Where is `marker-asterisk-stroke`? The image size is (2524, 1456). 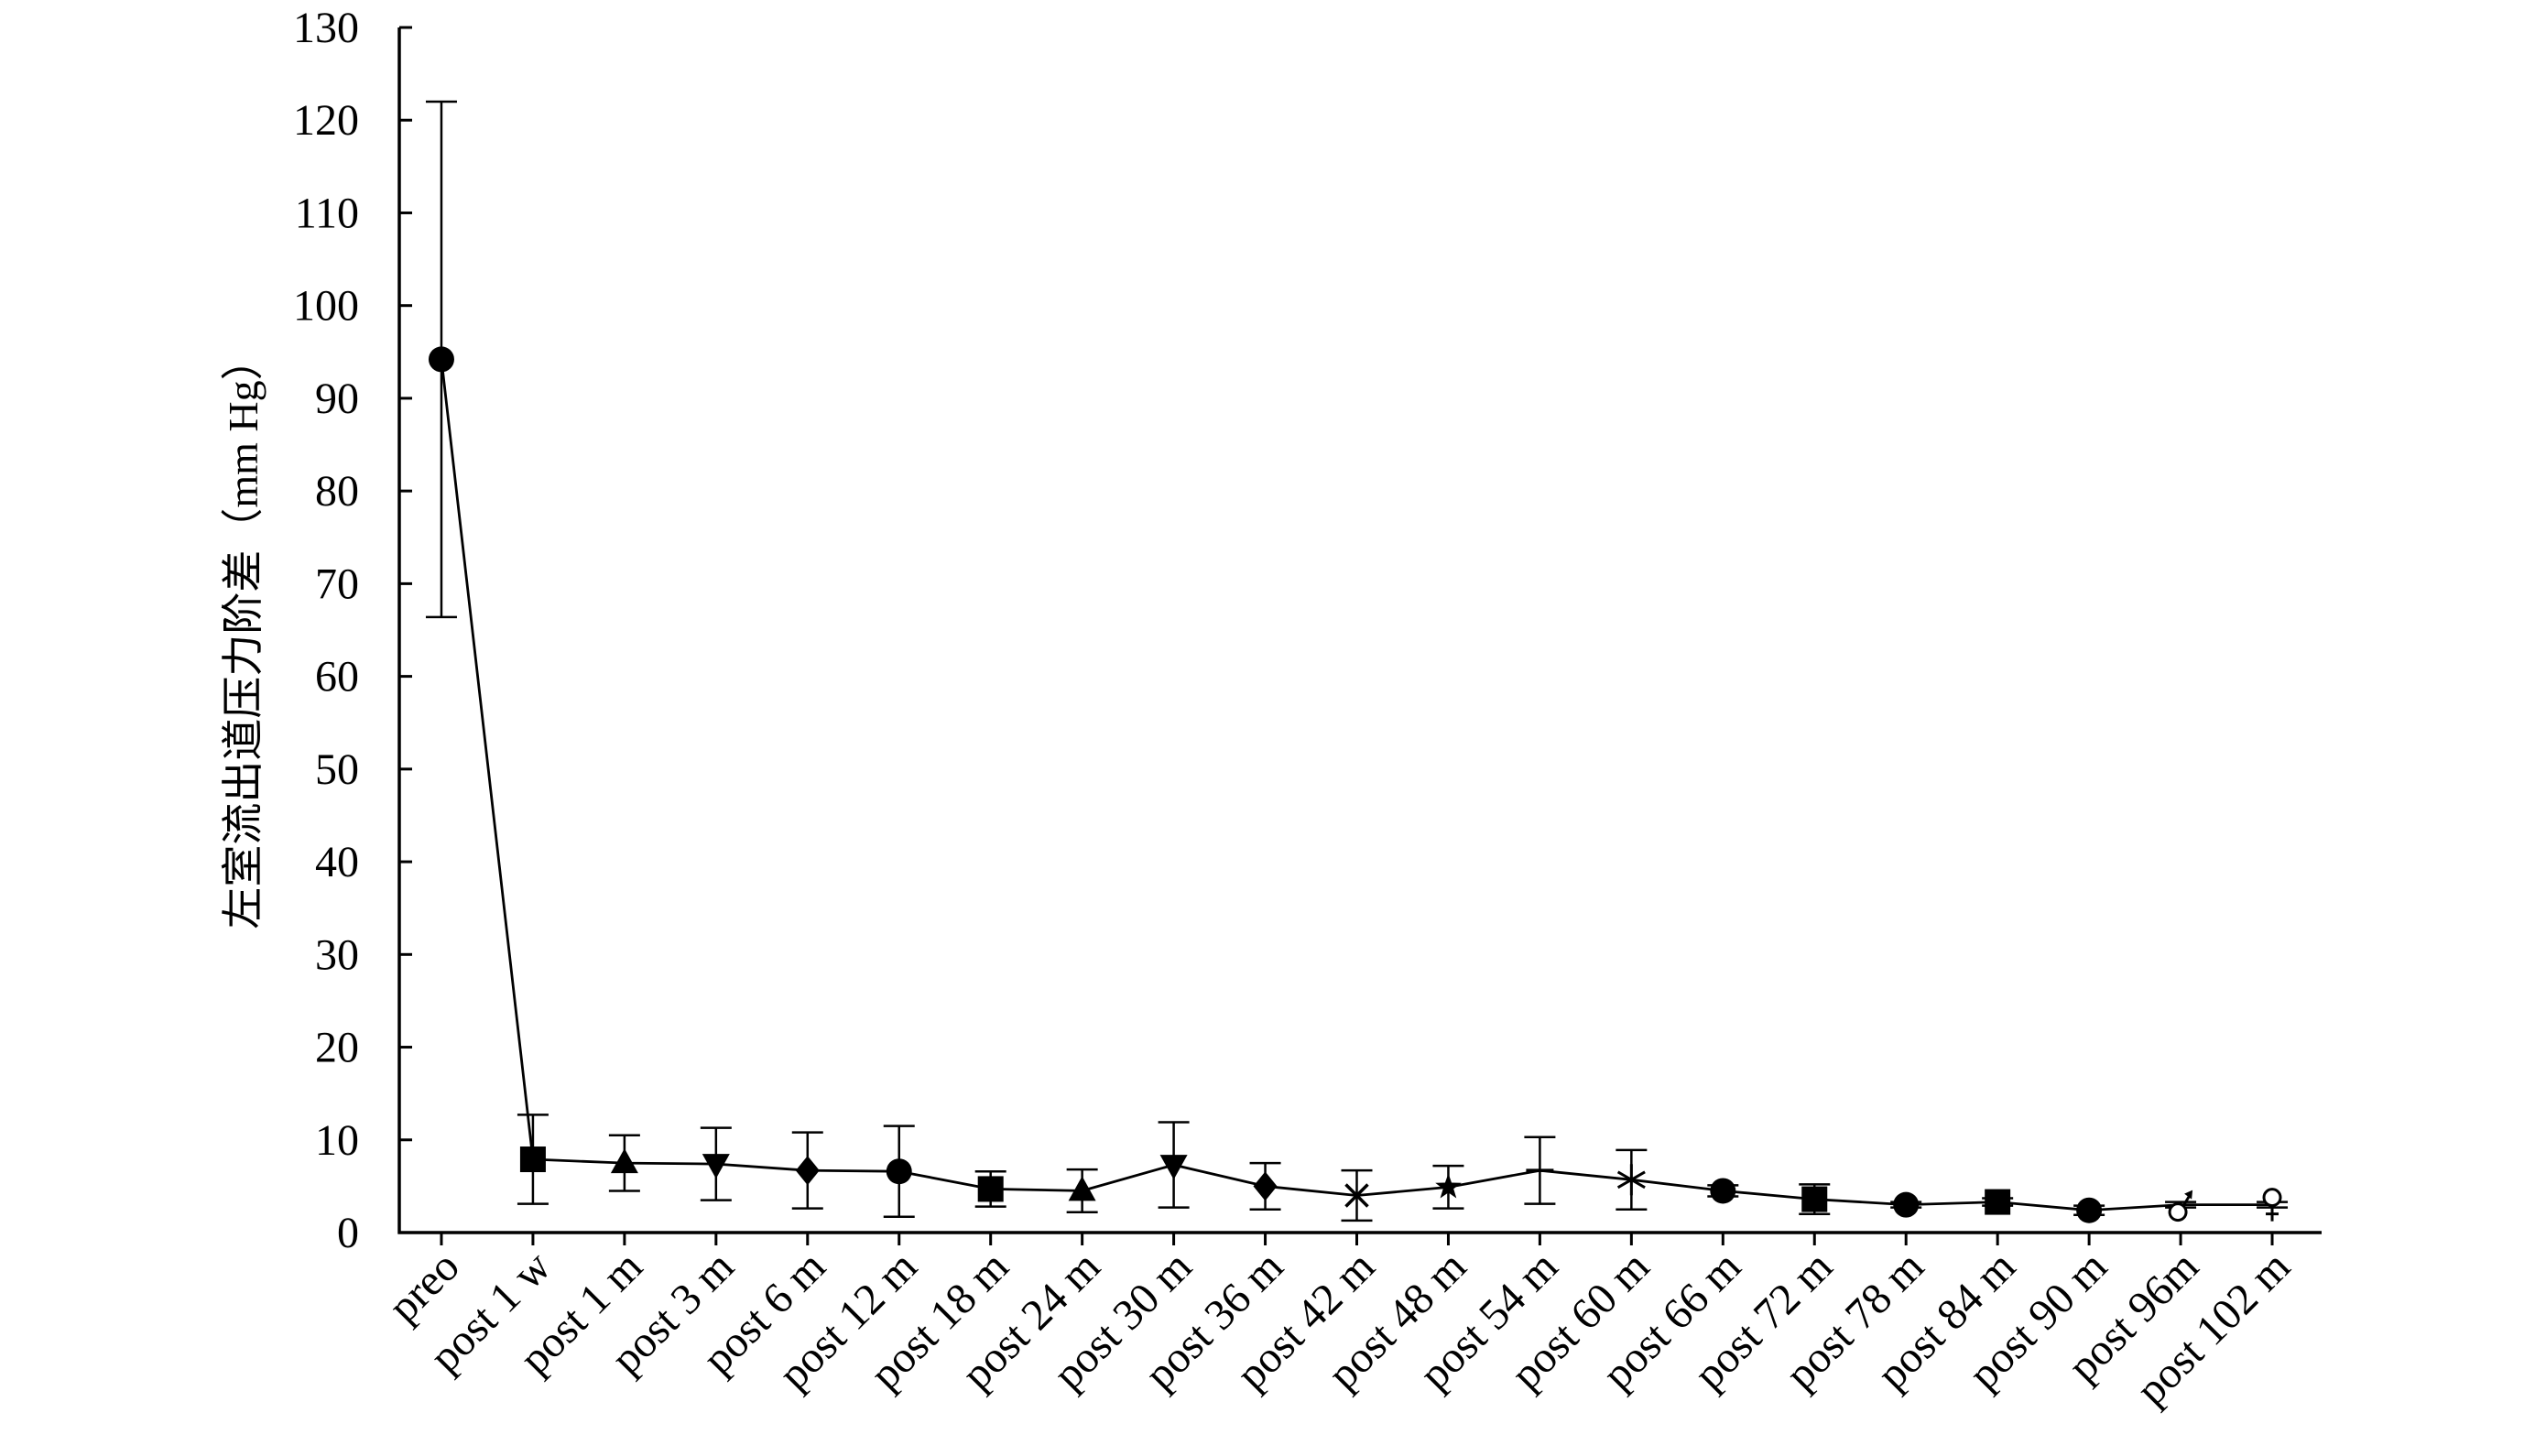
marker-asterisk-stroke is located at coordinates (1631, 1180).